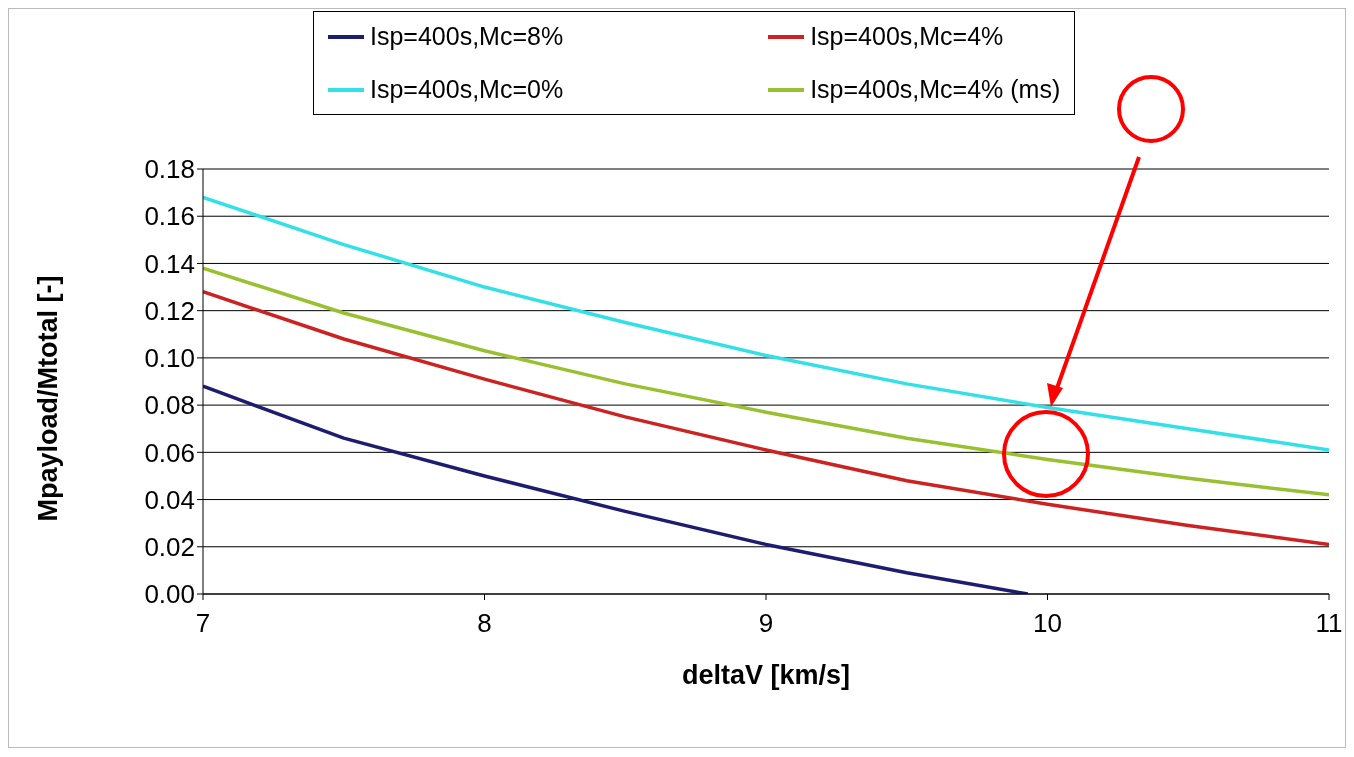 The width and height of the screenshot is (1354, 757). What do you see at coordinates (169, 452) in the screenshot?
I see `y-tick-label: 0.06` at bounding box center [169, 452].